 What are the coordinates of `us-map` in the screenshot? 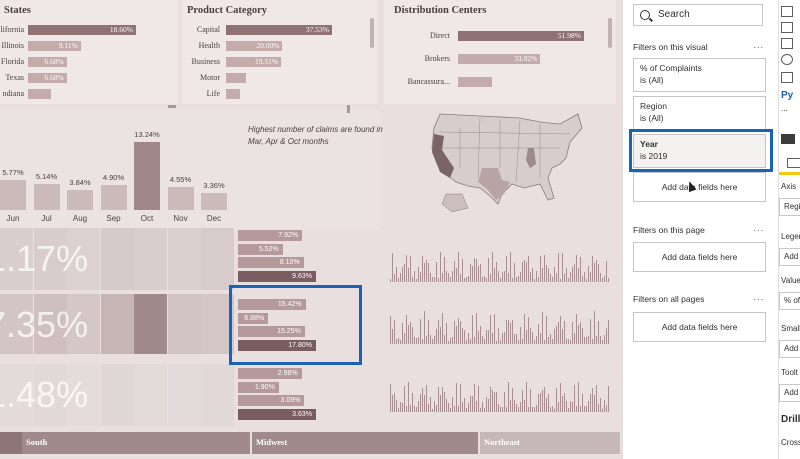 It's located at (505, 163).